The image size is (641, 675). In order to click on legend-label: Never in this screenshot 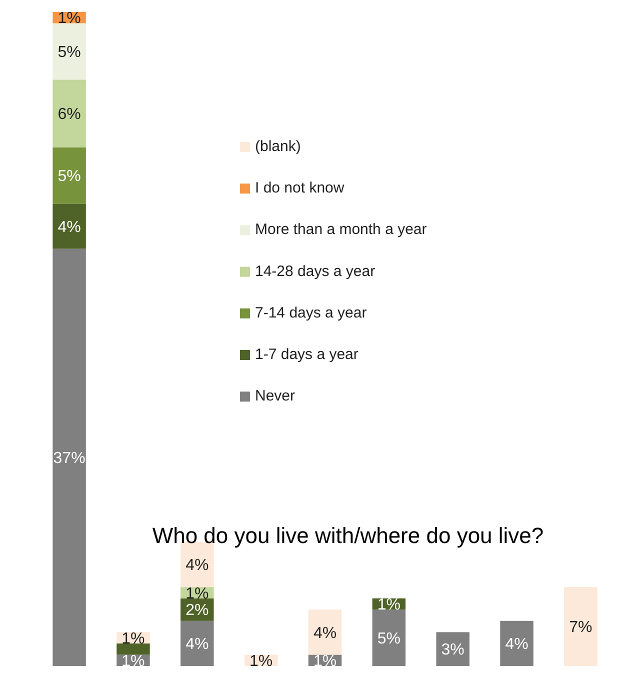, I will do `click(275, 396)`.